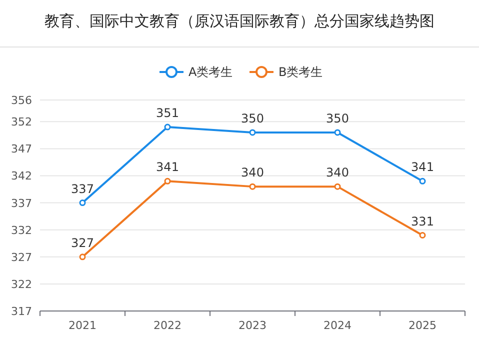 This screenshot has height=344, width=479. What do you see at coordinates (21, 149) in the screenshot?
I see `y-tick-label: 347` at bounding box center [21, 149].